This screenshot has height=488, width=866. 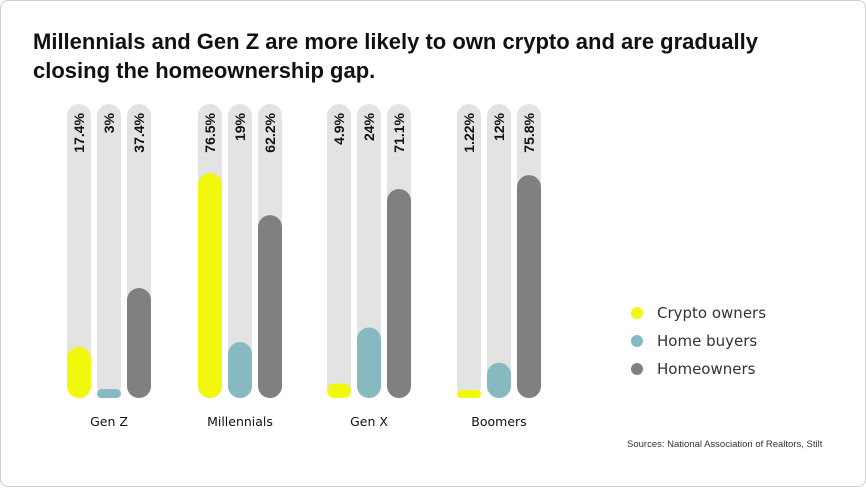 What do you see at coordinates (707, 341) in the screenshot?
I see `legend-label-home-buyers: Home buyers` at bounding box center [707, 341].